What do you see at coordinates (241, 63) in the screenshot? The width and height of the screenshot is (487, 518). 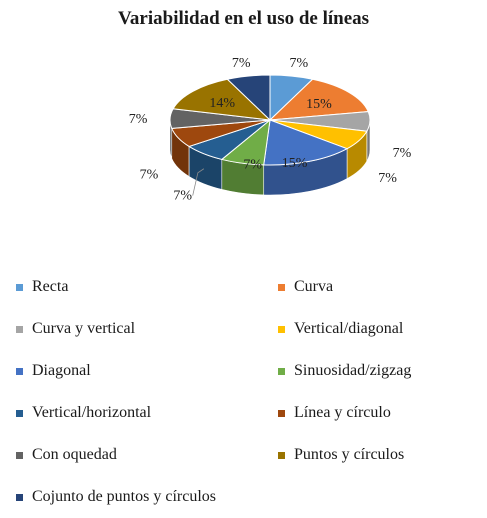 I see `data-label-cojunto-de-puntos-y-circulos: 7%` at bounding box center [241, 63].